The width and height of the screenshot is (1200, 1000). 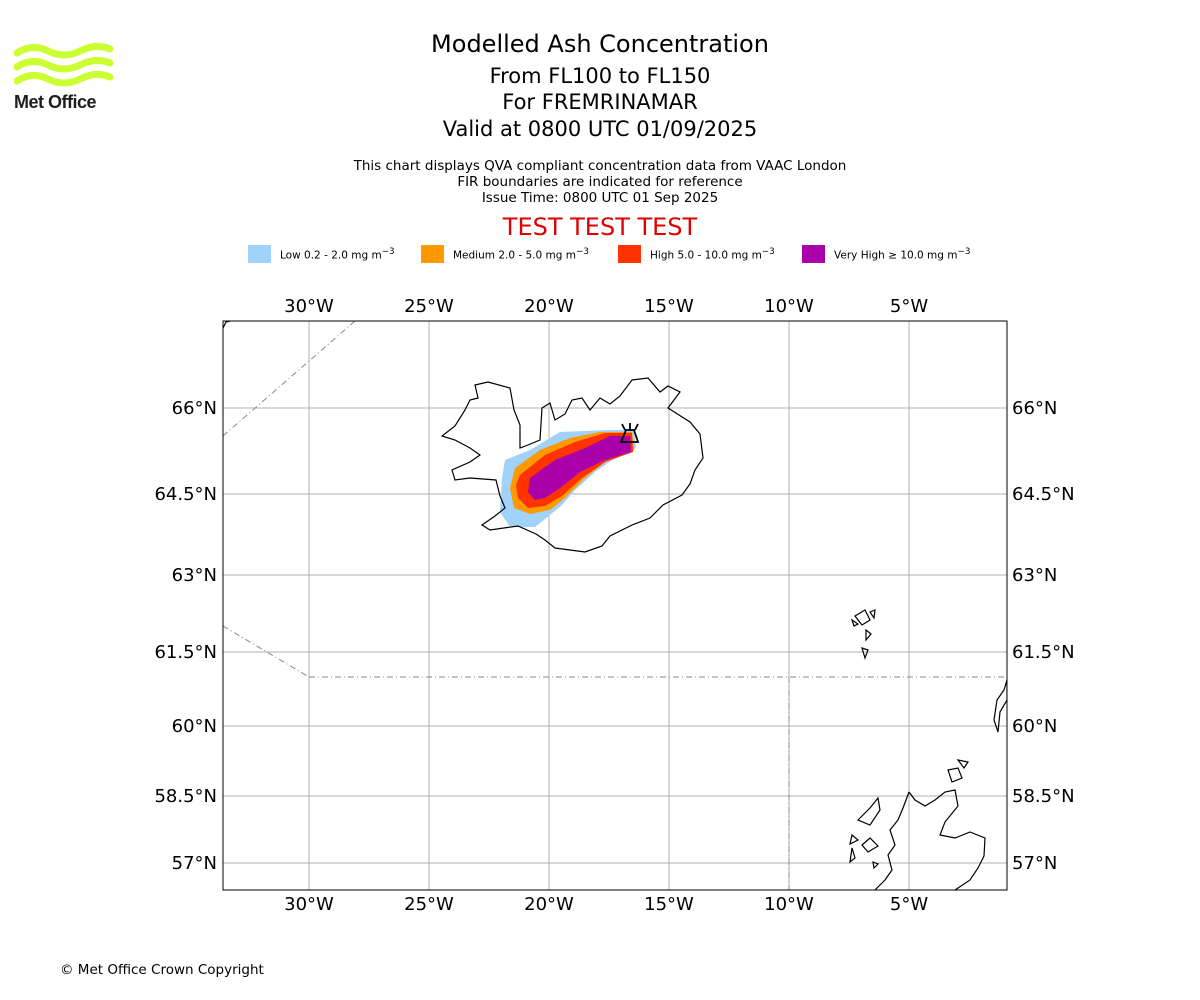 I want to click on lat-tick-label-right: 60°N, so click(x=1034, y=726).